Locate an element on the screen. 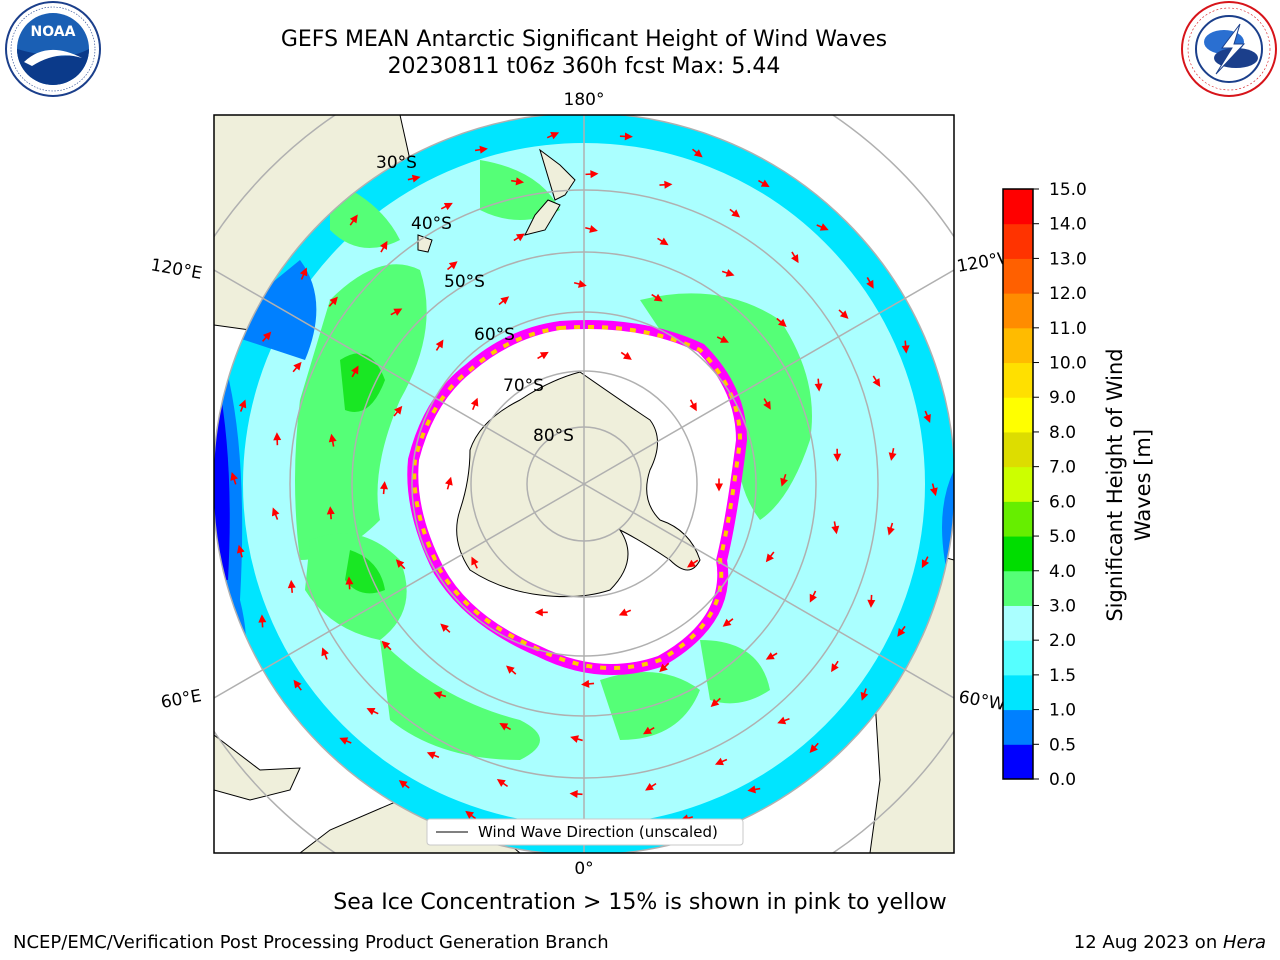 Image resolution: width=1280 pixels, height=960 pixels. colorbar-tick-label: 9.0 is located at coordinates (1062, 398).